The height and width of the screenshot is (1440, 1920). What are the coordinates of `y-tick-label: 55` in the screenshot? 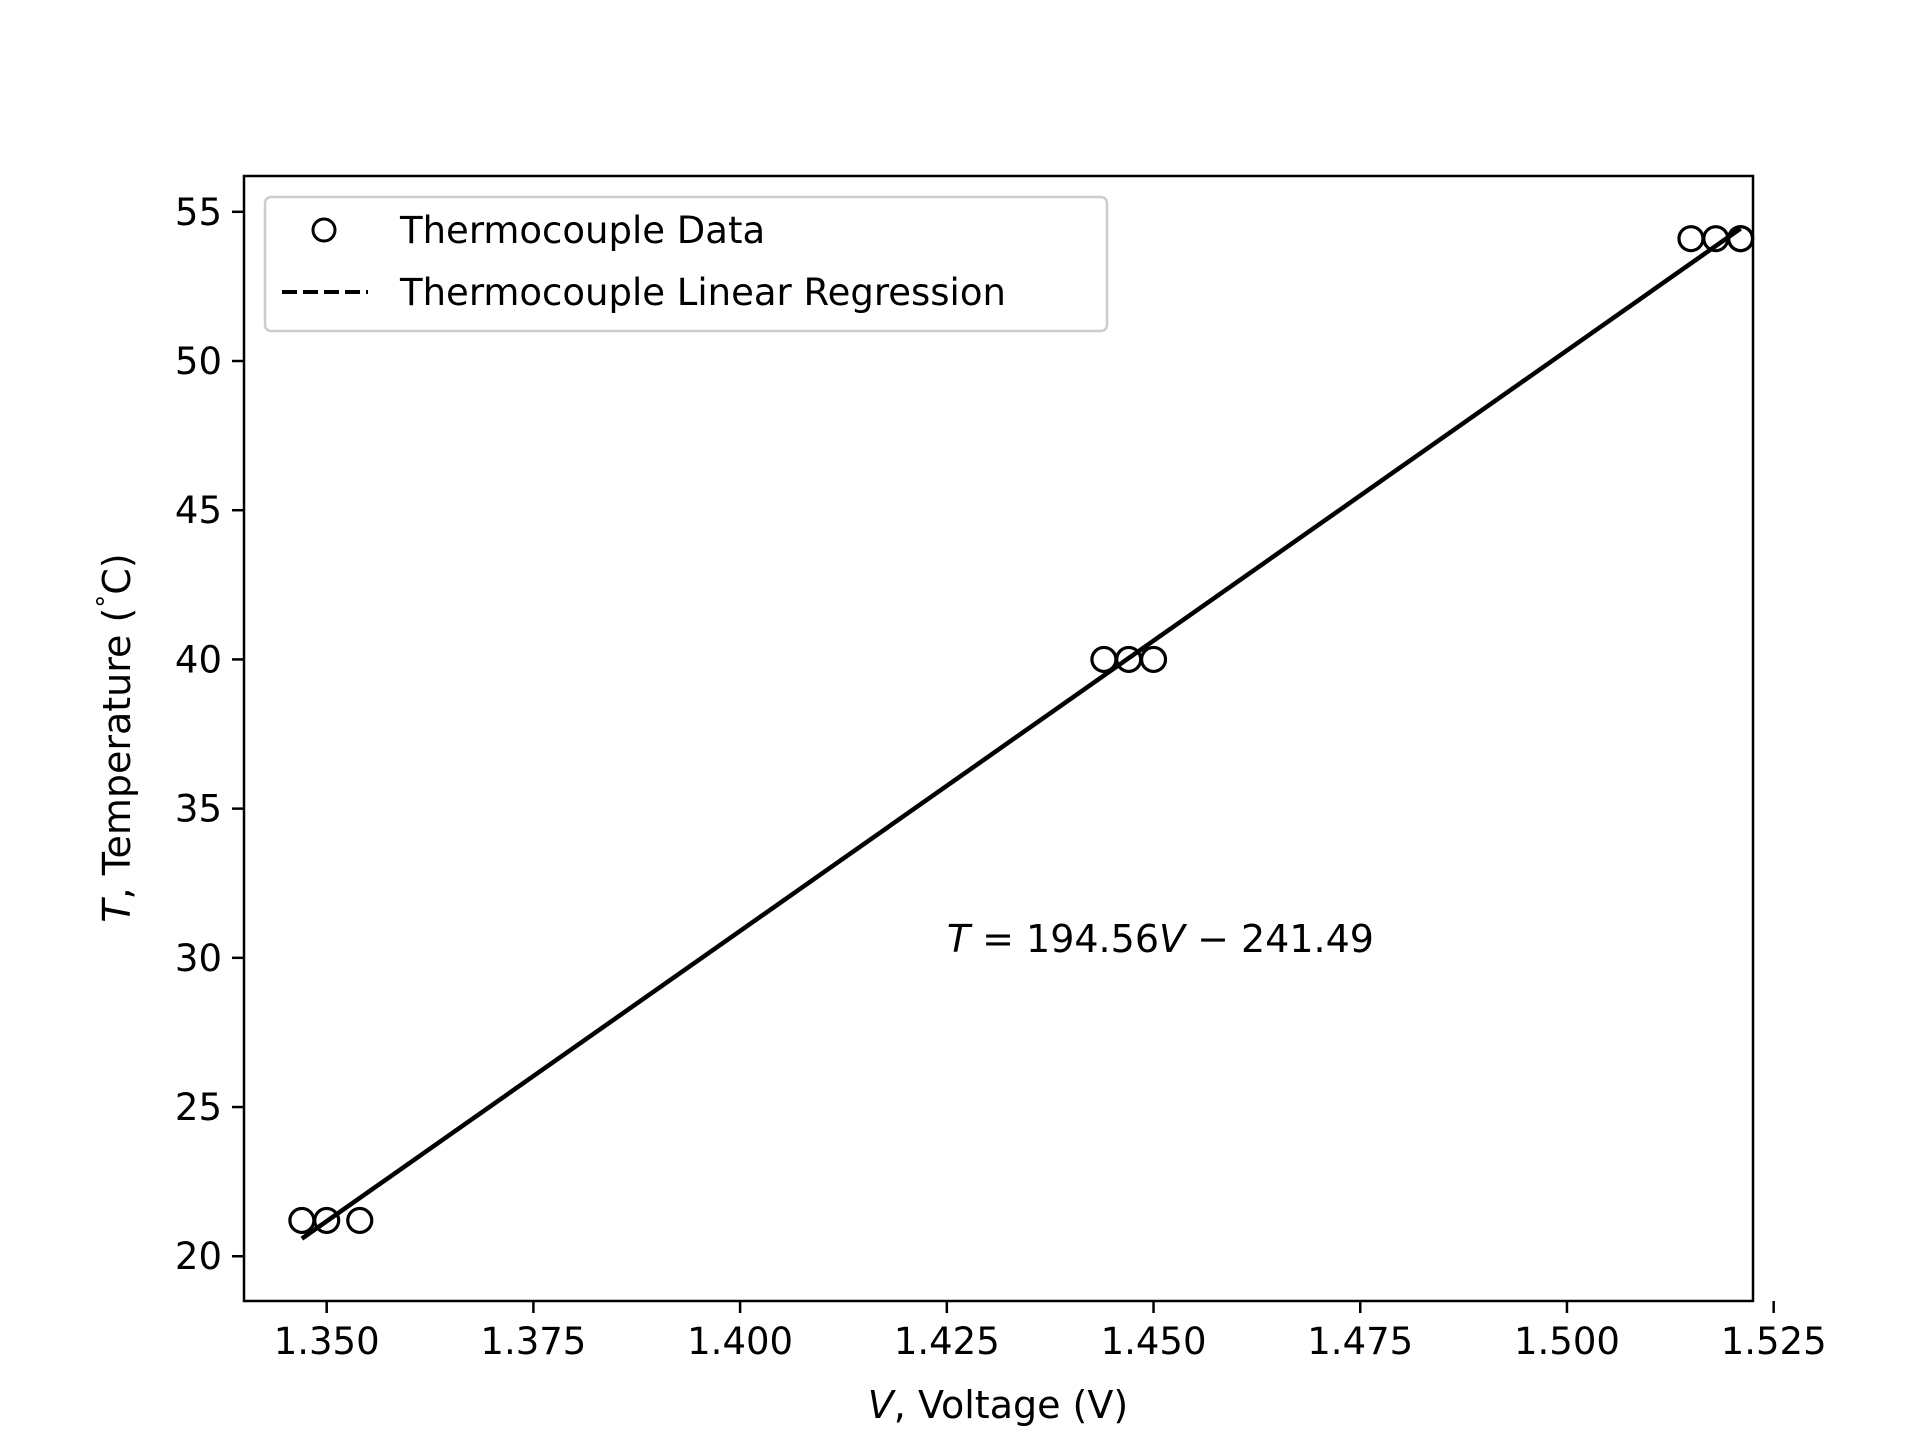 It's located at (198, 212).